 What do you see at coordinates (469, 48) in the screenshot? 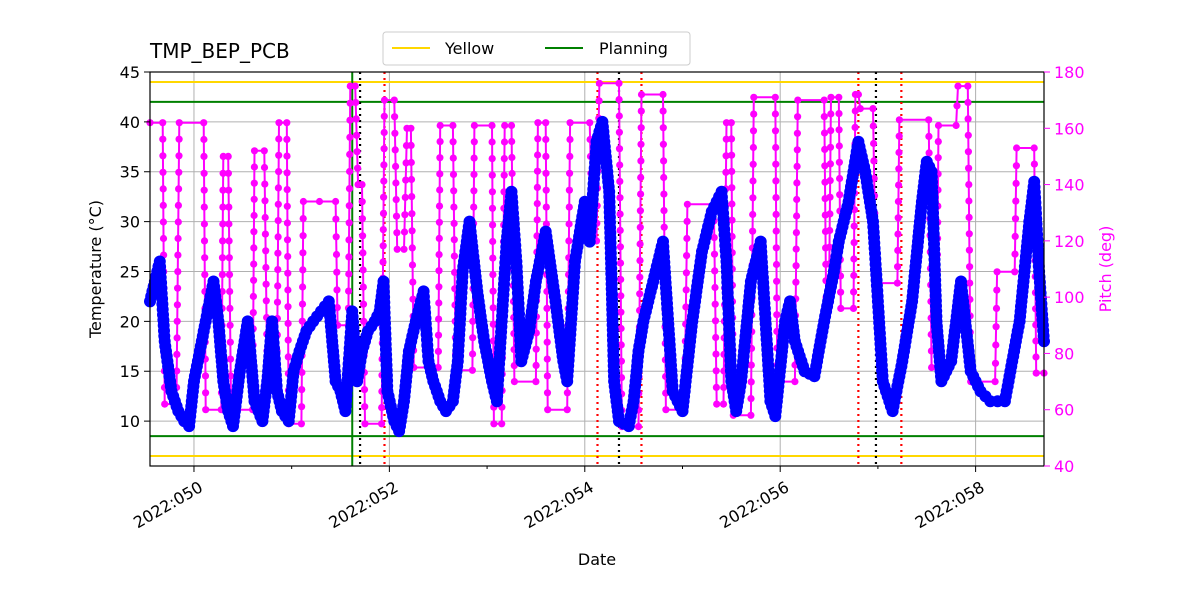
I see `legend-label-yellow: Yellow` at bounding box center [469, 48].